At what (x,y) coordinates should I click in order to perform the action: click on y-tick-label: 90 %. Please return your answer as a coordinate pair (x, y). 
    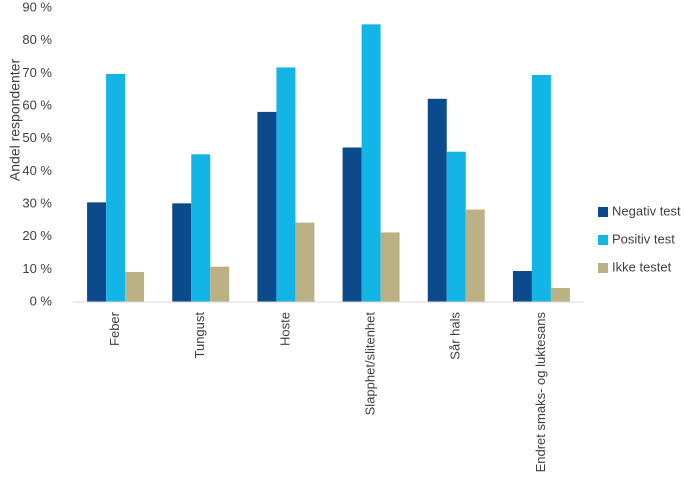
    Looking at the image, I should click on (37, 7).